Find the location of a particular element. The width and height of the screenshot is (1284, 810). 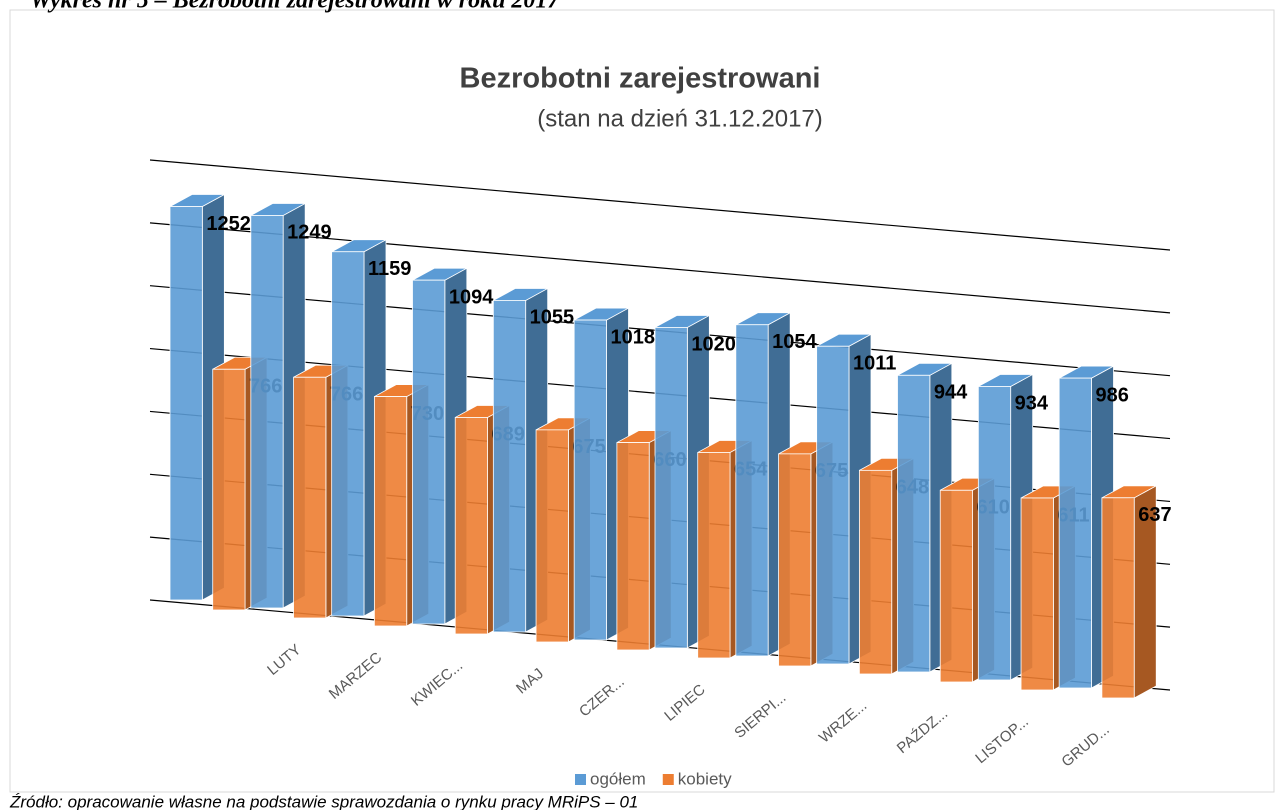

data-label: 1018 is located at coordinates (633, 337).